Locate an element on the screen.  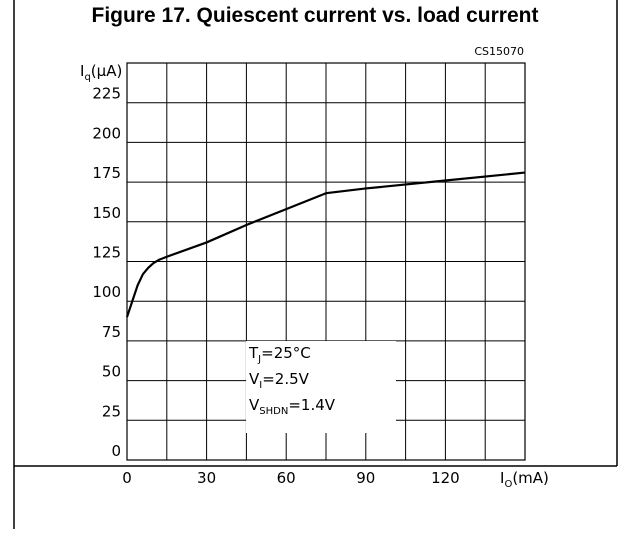
x-tick-label: 60 is located at coordinates (286, 478).